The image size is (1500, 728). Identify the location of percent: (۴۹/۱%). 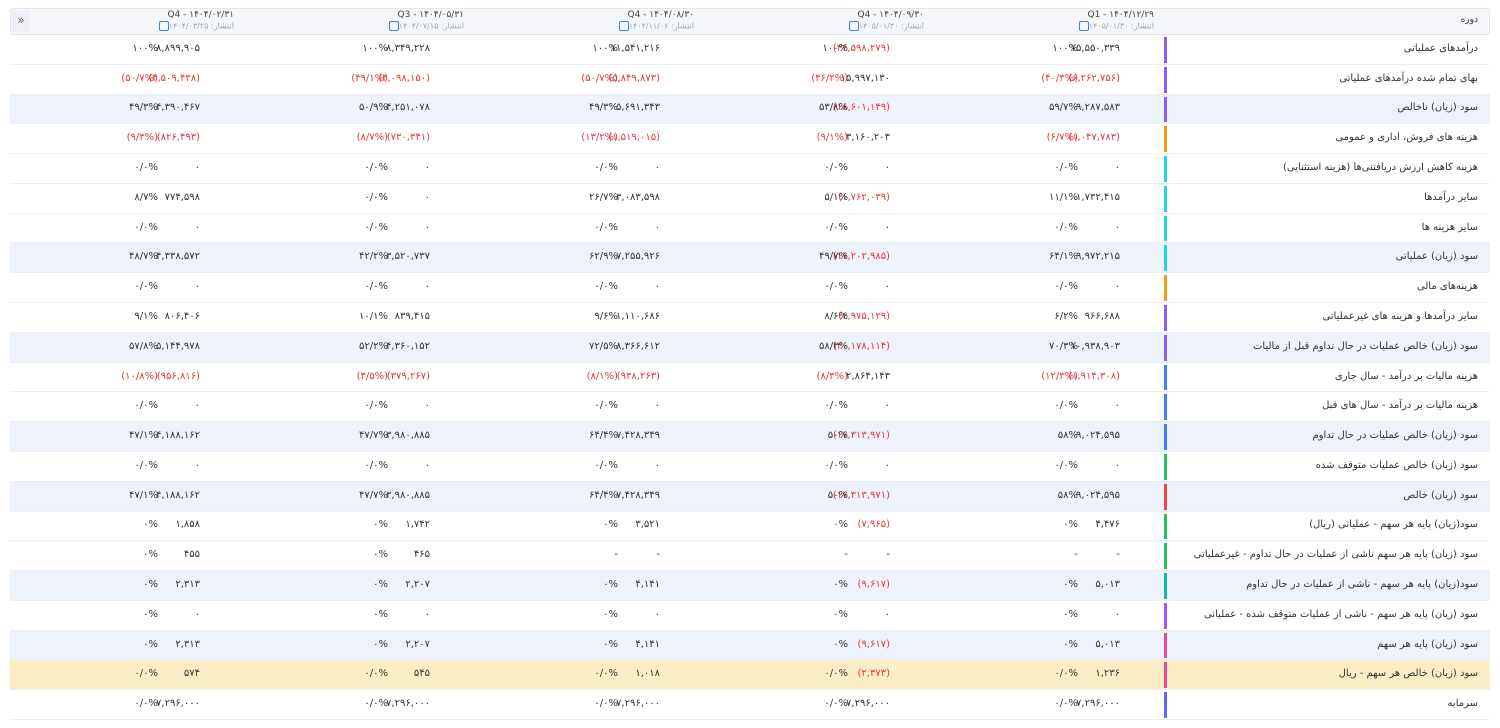
(369, 78).